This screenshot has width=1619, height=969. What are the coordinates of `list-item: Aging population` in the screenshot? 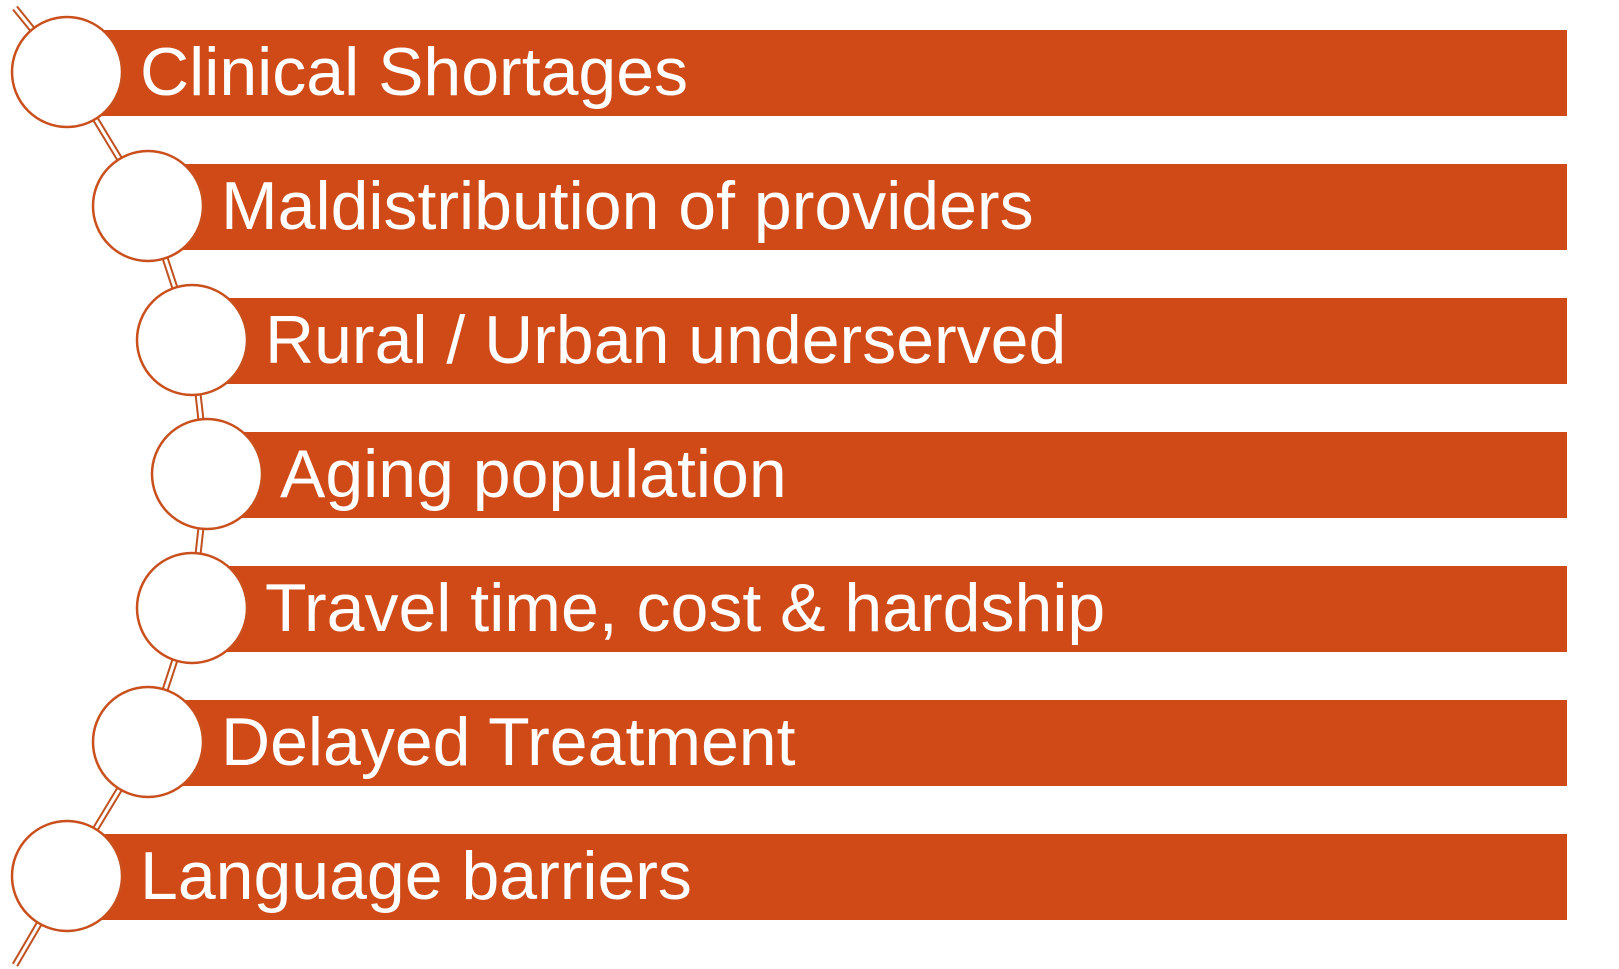 It's located at (858, 474).